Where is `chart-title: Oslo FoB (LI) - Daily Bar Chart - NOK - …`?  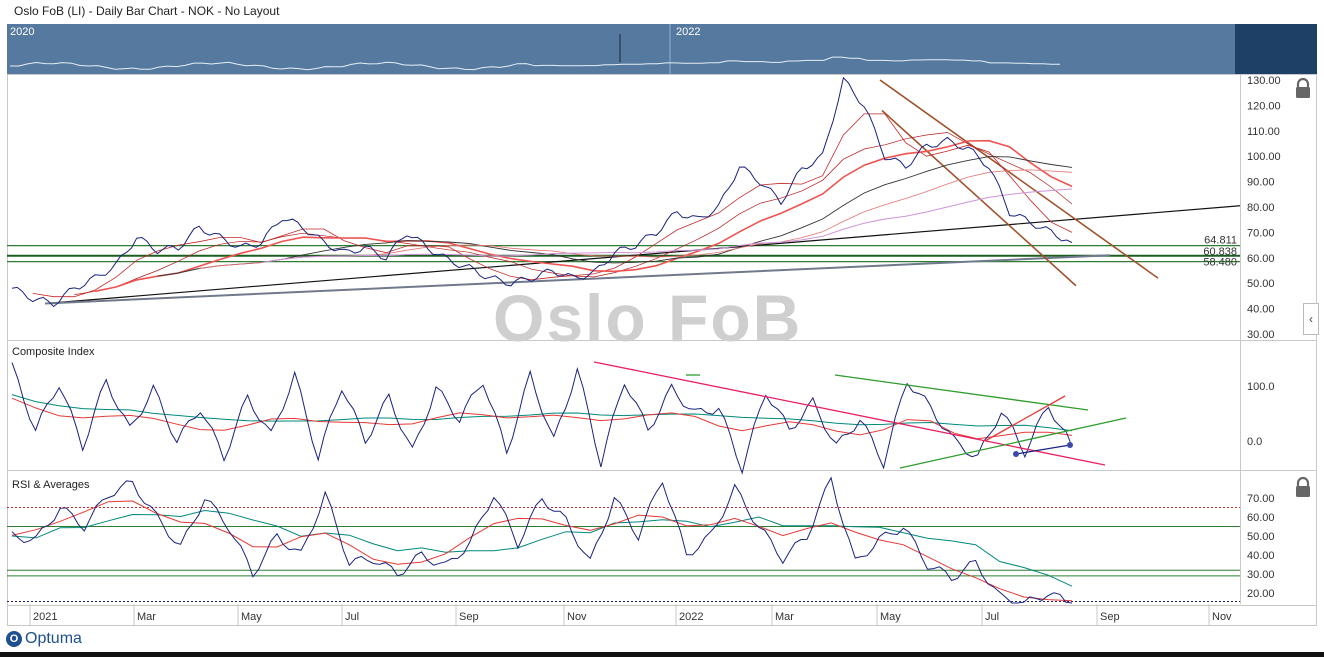
chart-title: Oslo FoB (LI) - Daily Bar Chart - NOK - … is located at coordinates (147, 11).